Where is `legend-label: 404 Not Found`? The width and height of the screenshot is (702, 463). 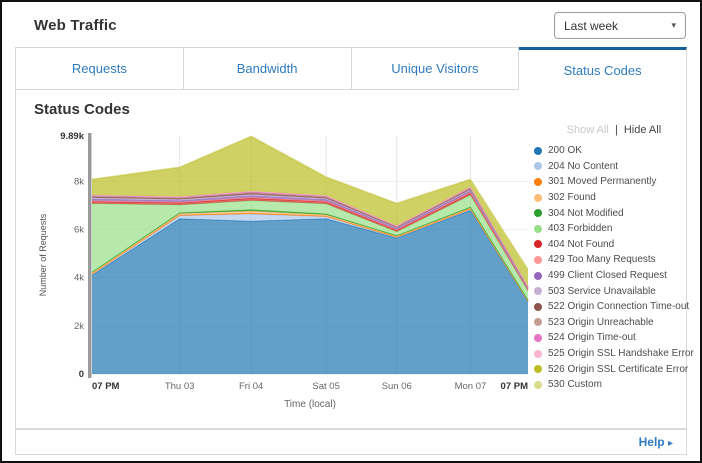
legend-label: 404 Not Found is located at coordinates (581, 244).